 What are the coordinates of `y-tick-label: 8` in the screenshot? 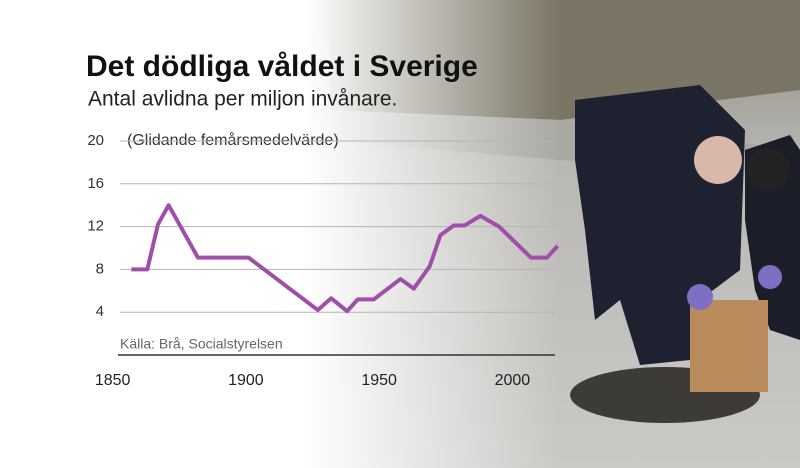 It's located at (100, 268).